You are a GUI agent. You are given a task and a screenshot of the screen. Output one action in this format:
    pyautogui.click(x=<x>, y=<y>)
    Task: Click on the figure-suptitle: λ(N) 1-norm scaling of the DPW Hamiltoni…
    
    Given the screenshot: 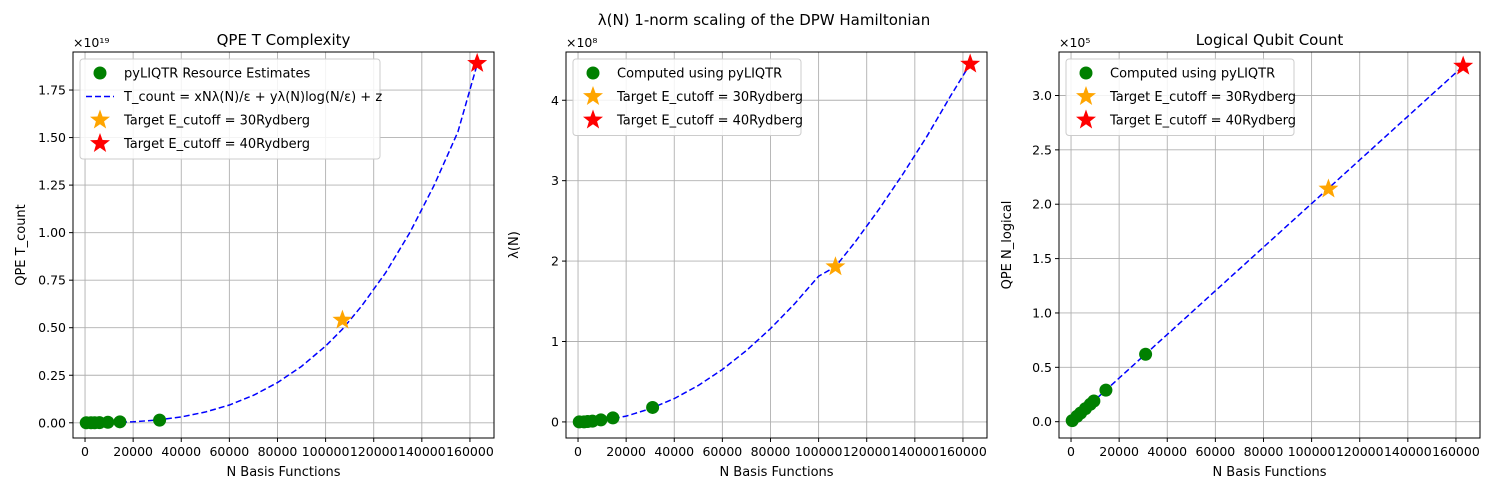 What is the action you would take?
    pyautogui.click(x=764, y=20)
    